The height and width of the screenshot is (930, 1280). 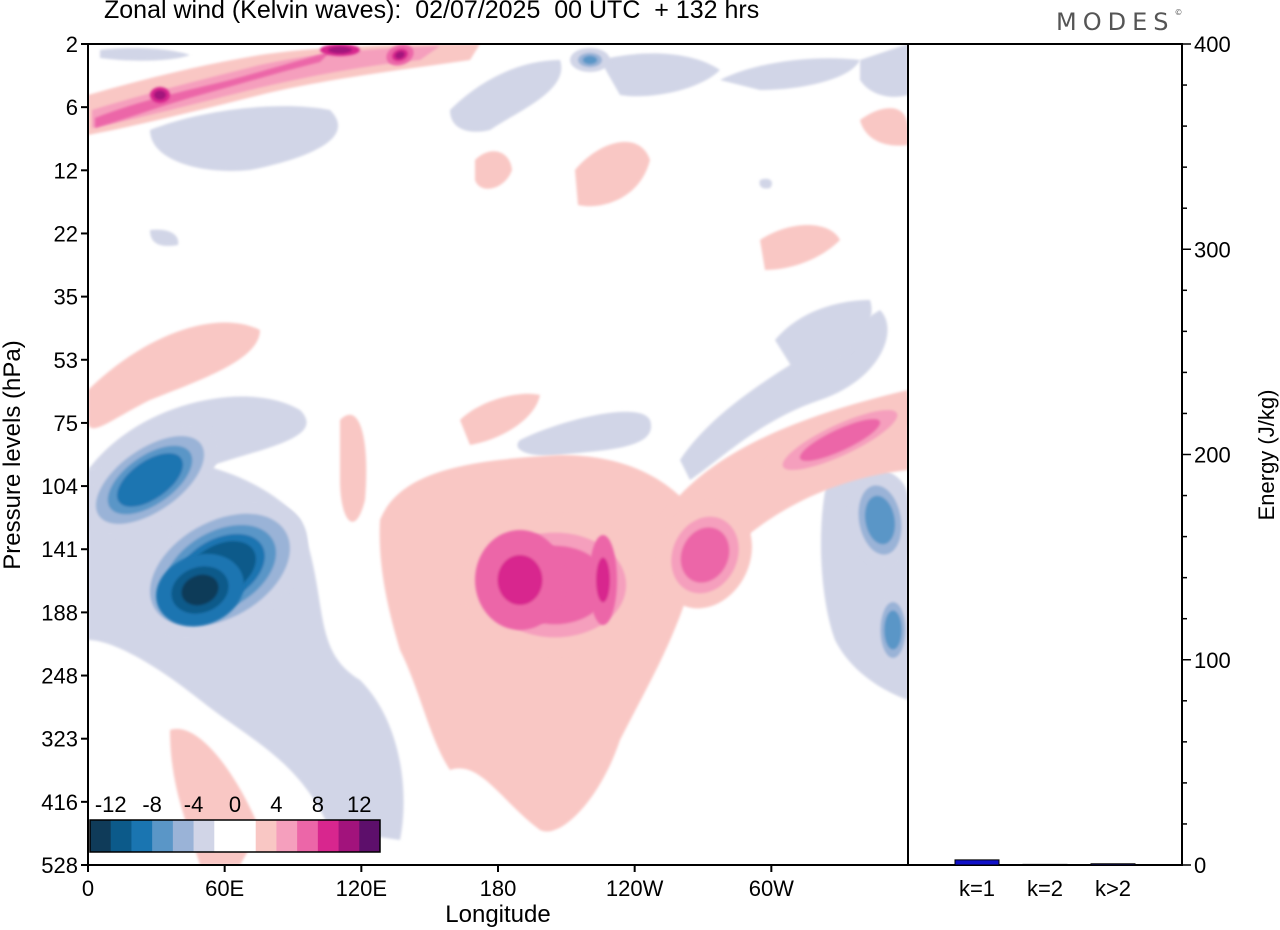 I want to click on energy-category-label: k=2, so click(x=1045, y=888).